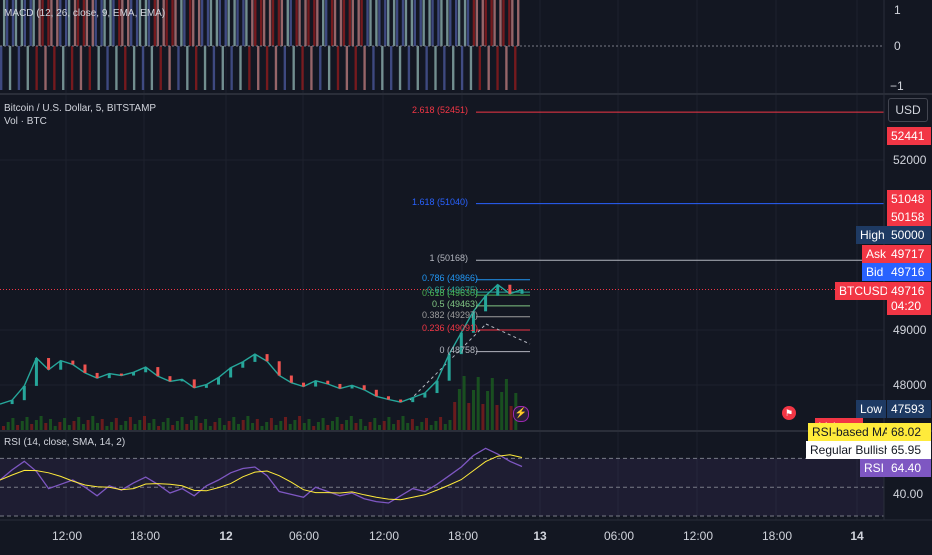  What do you see at coordinates (851, 432) in the screenshot?
I see `rsi-badge-0: RSI-based MA` at bounding box center [851, 432].